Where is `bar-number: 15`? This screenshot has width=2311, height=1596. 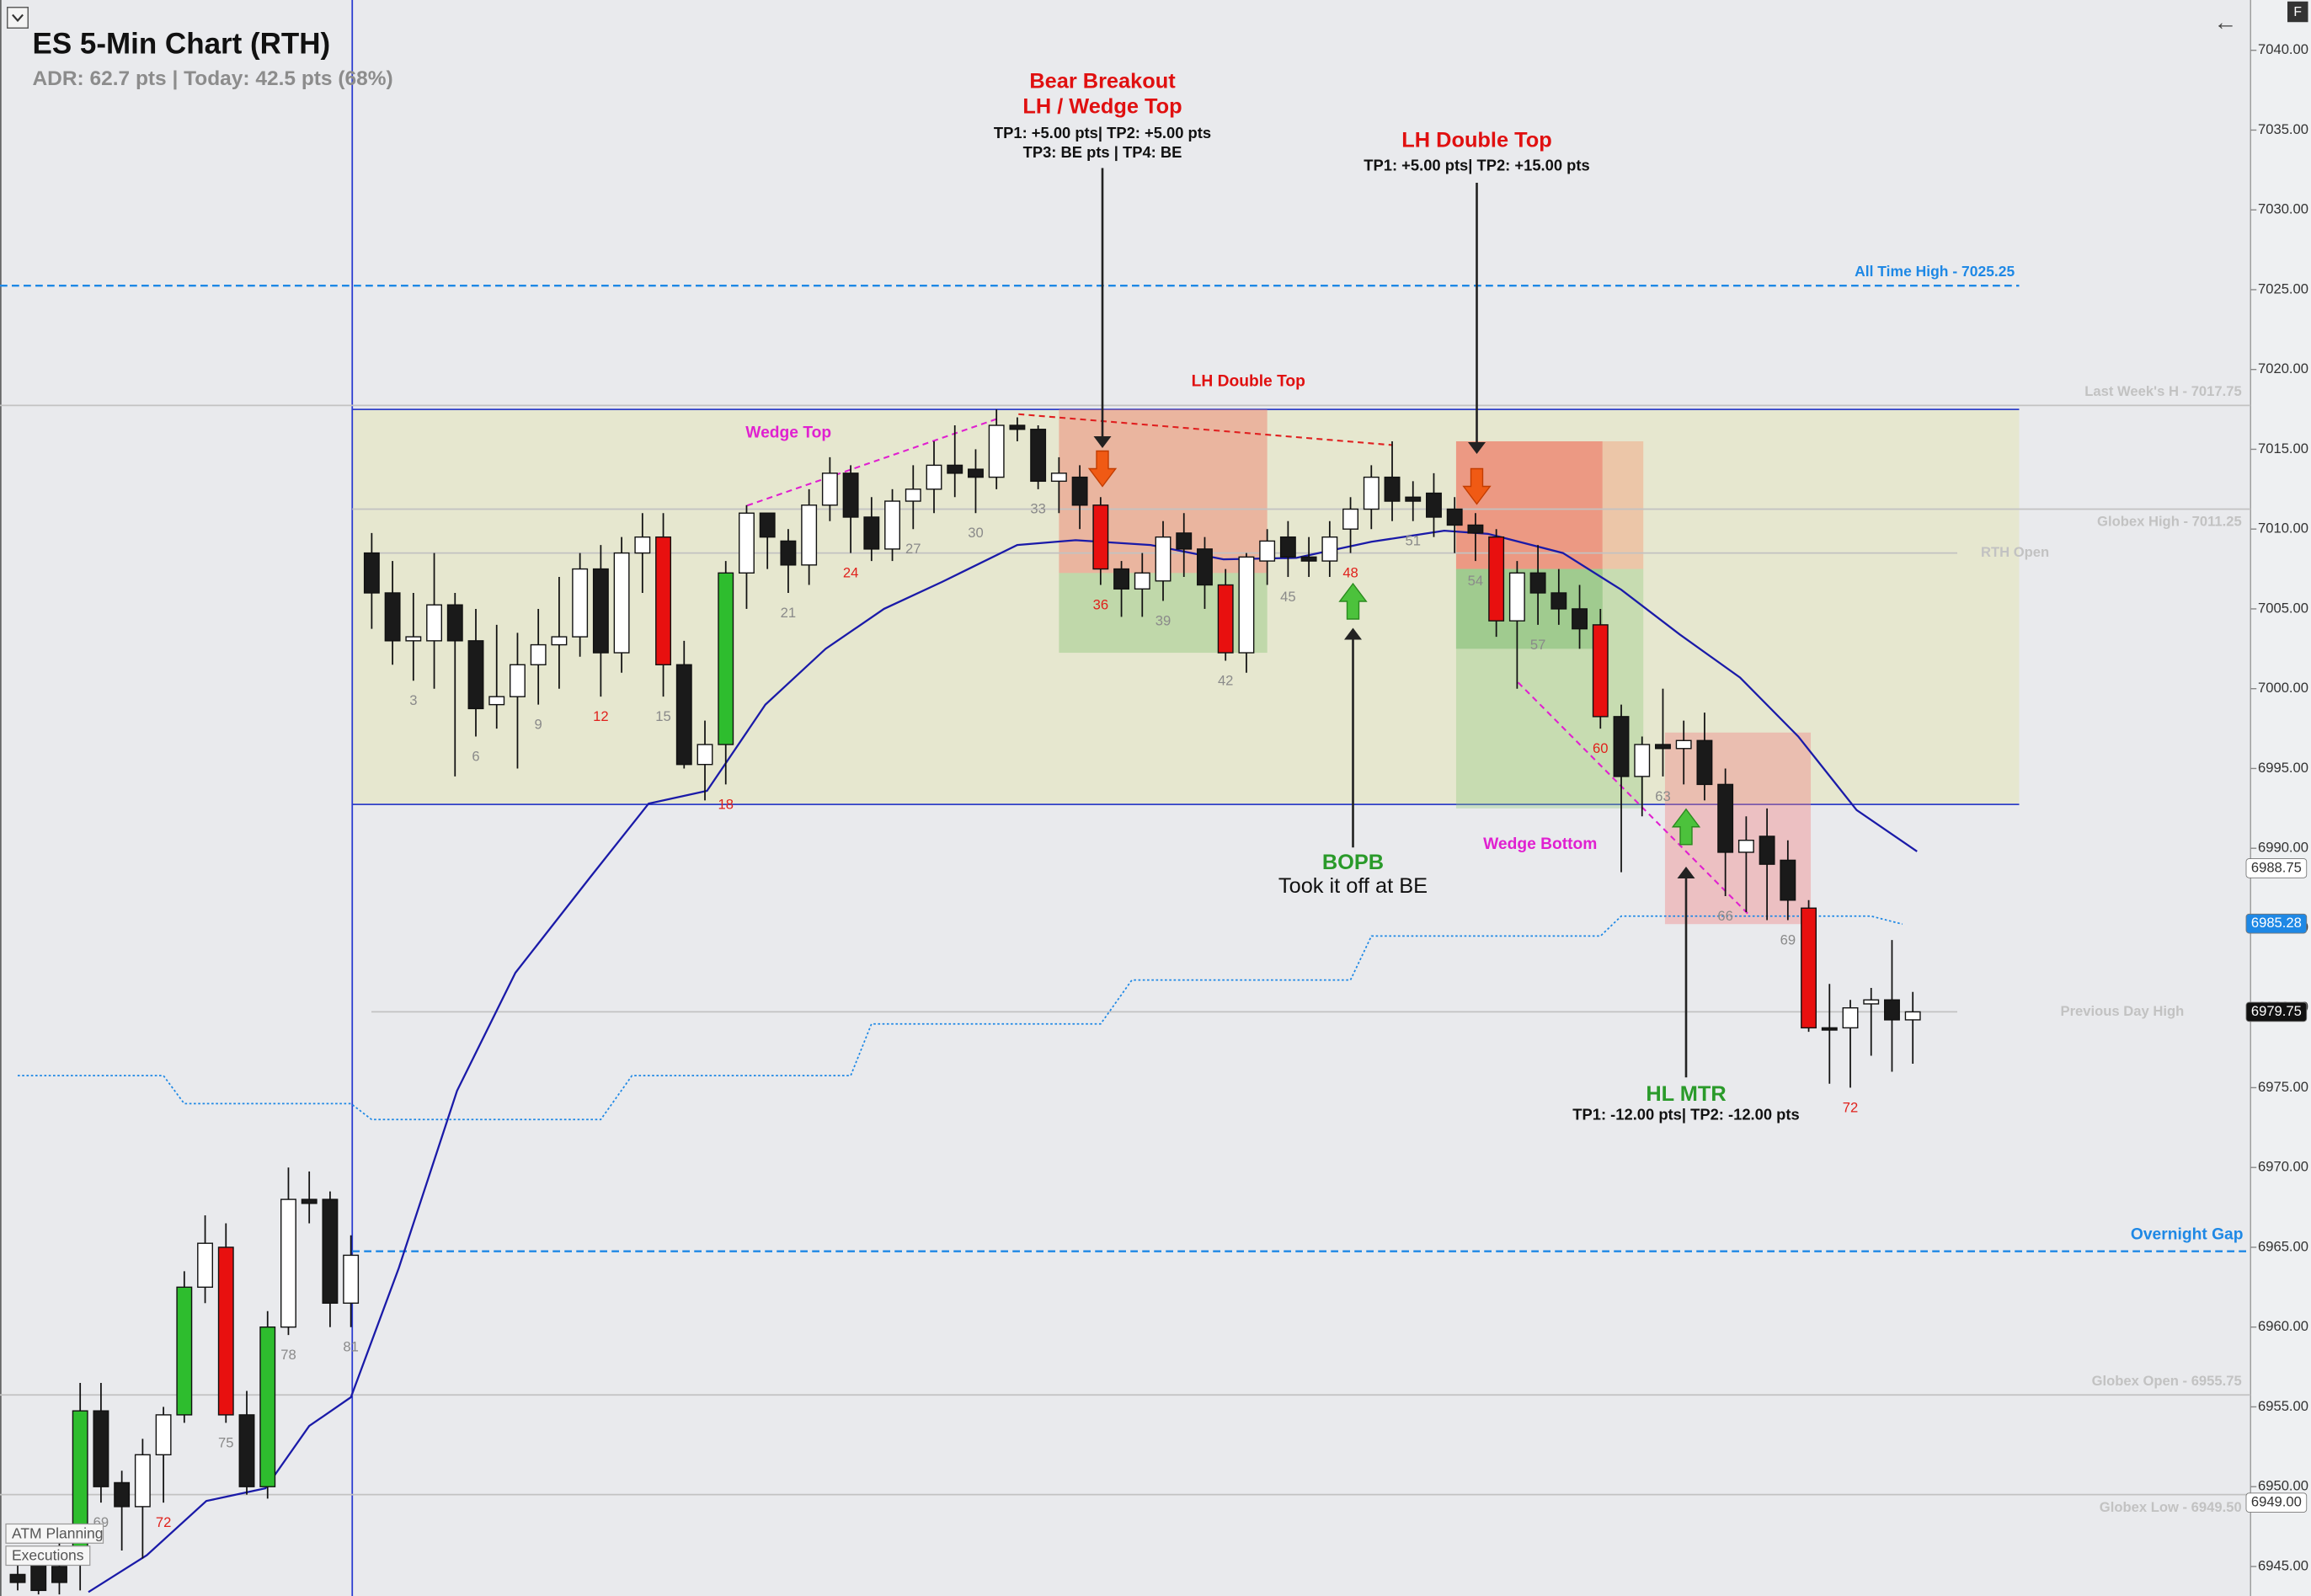 bar-number: 15 is located at coordinates (663, 716).